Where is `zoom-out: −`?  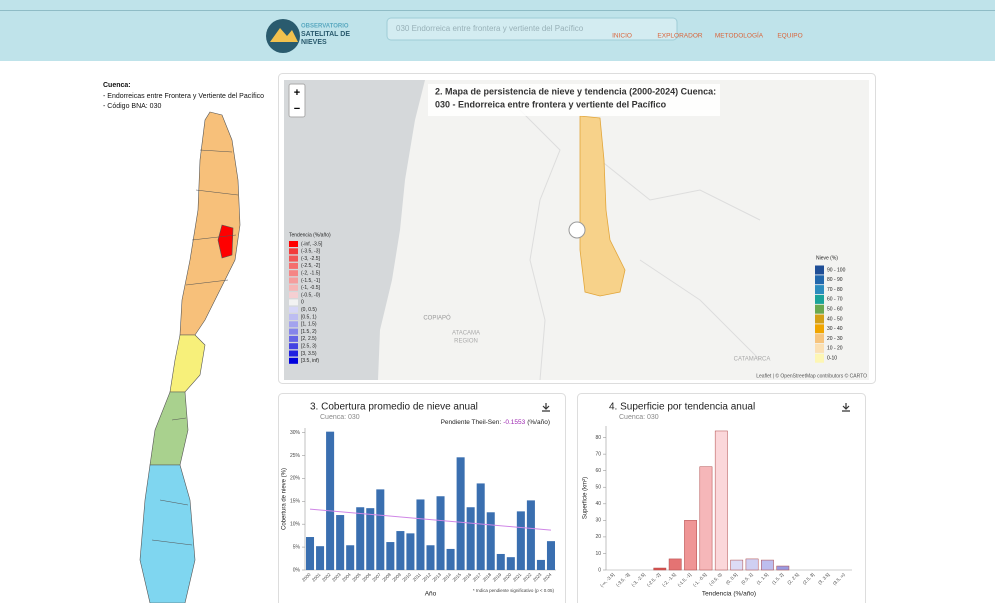 zoom-out: − is located at coordinates (297, 109).